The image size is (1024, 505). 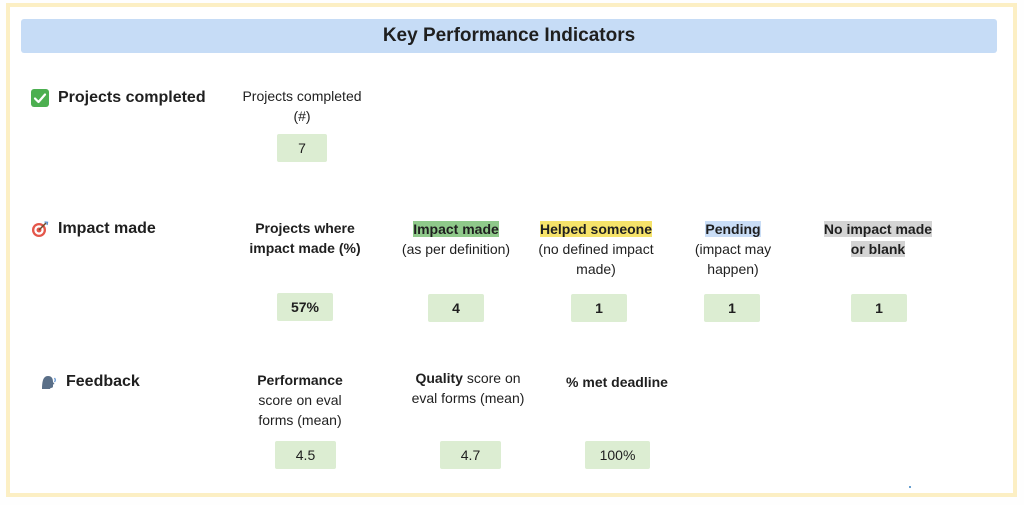 I want to click on no-impact-title: No impact made or blank, so click(x=878, y=239).